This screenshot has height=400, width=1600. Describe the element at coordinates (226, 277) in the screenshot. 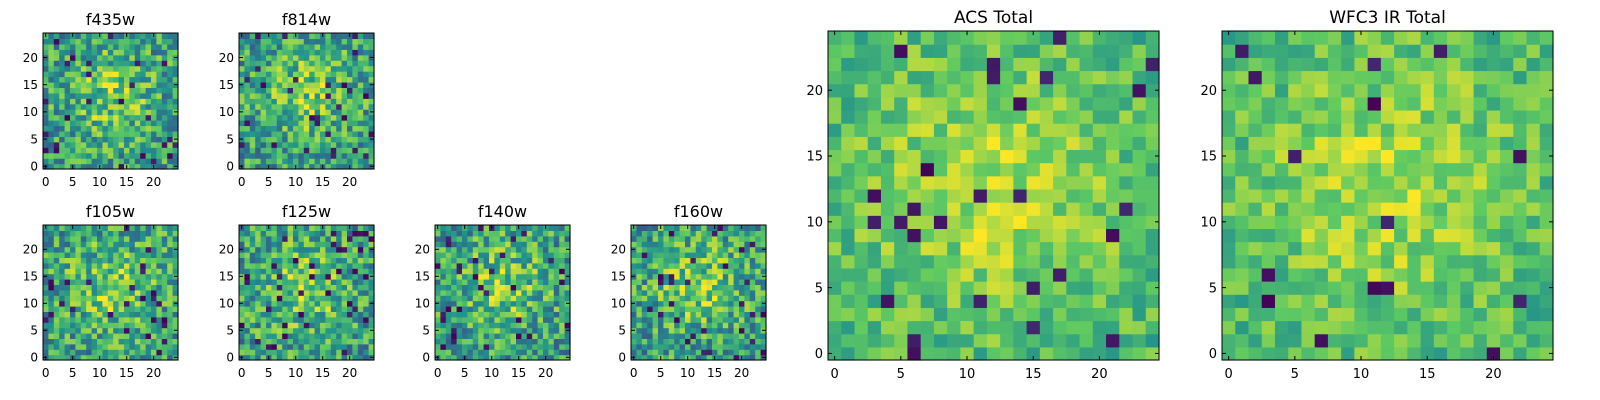

I see `y-tick-label: 15` at that location.